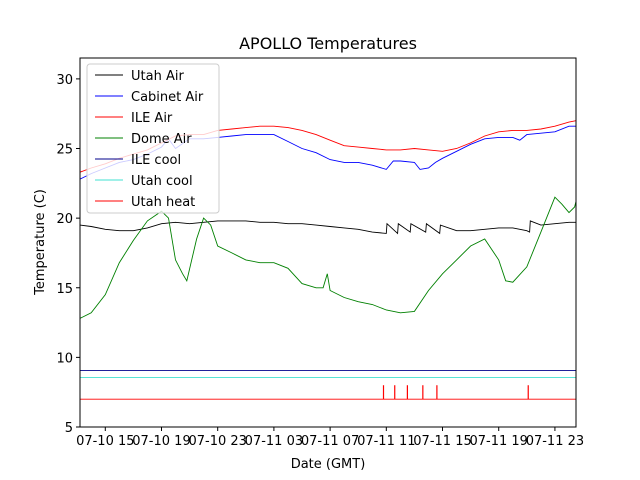 This screenshot has height=480, width=640. What do you see at coordinates (217, 441) in the screenshot?
I see `x-tick-label: 07-10 23` at bounding box center [217, 441].